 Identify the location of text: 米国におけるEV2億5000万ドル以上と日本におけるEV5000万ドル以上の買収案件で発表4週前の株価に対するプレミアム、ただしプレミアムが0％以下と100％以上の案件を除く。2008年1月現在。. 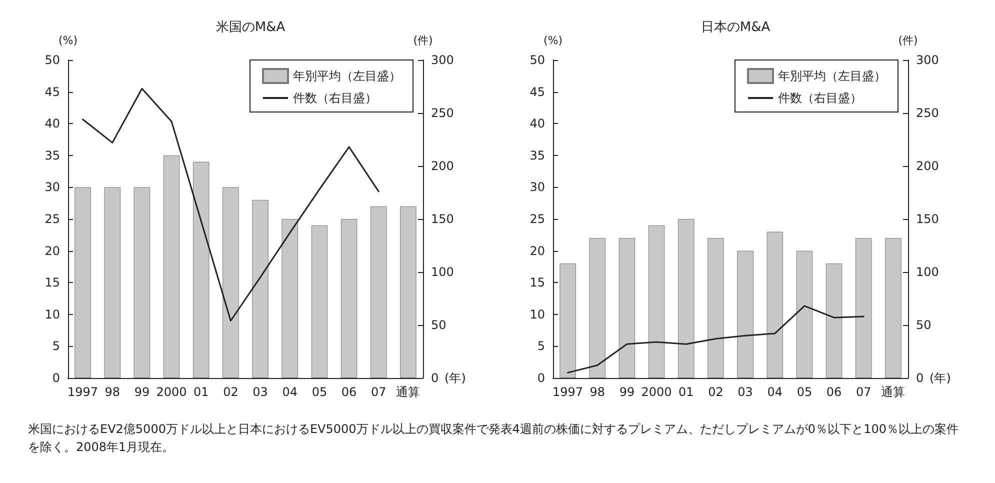
(493, 438).